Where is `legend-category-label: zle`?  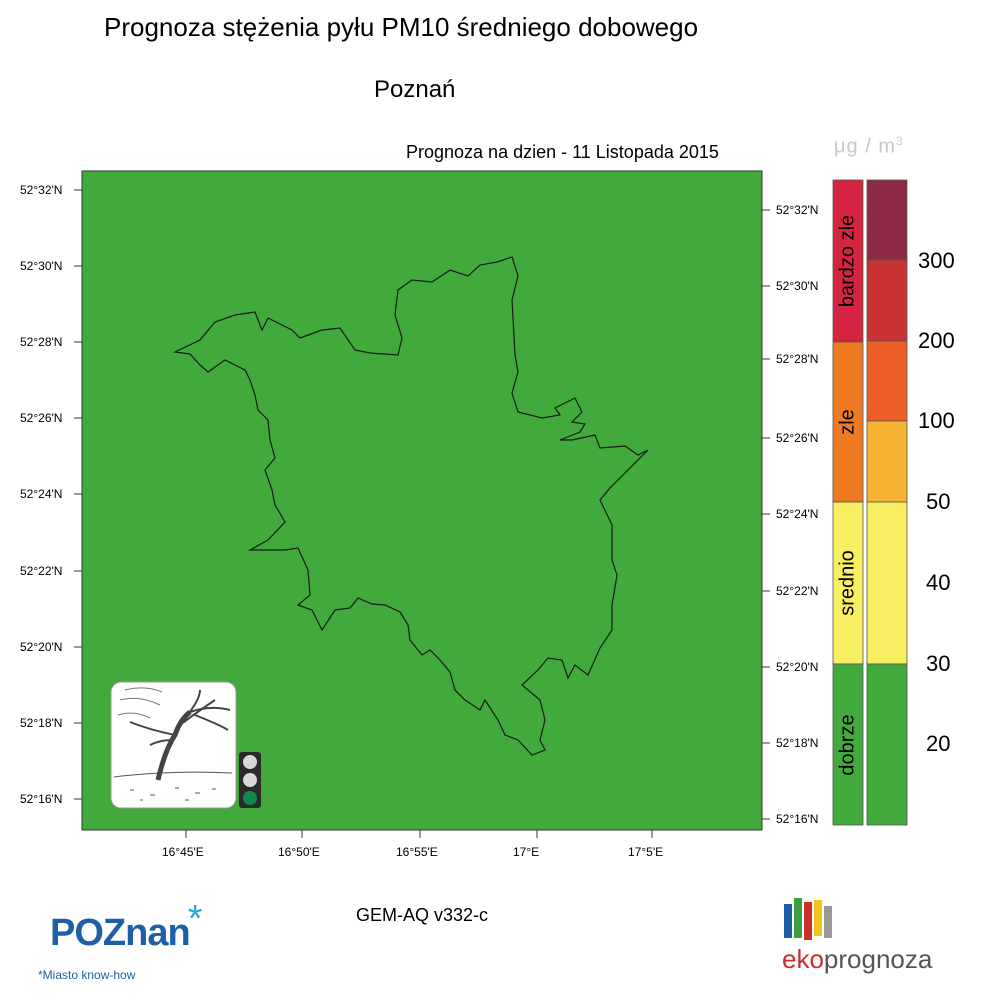
legend-category-label: zle is located at coordinates (847, 422).